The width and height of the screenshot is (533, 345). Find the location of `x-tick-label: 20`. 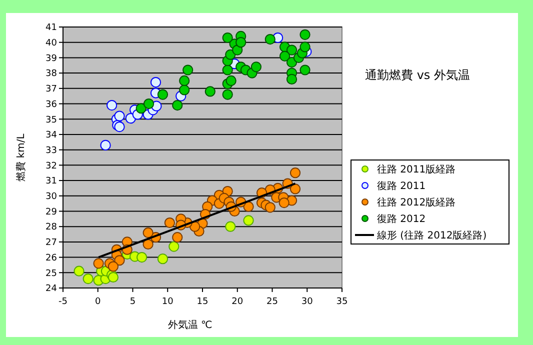

x-tick-label: 20 is located at coordinates (238, 302).